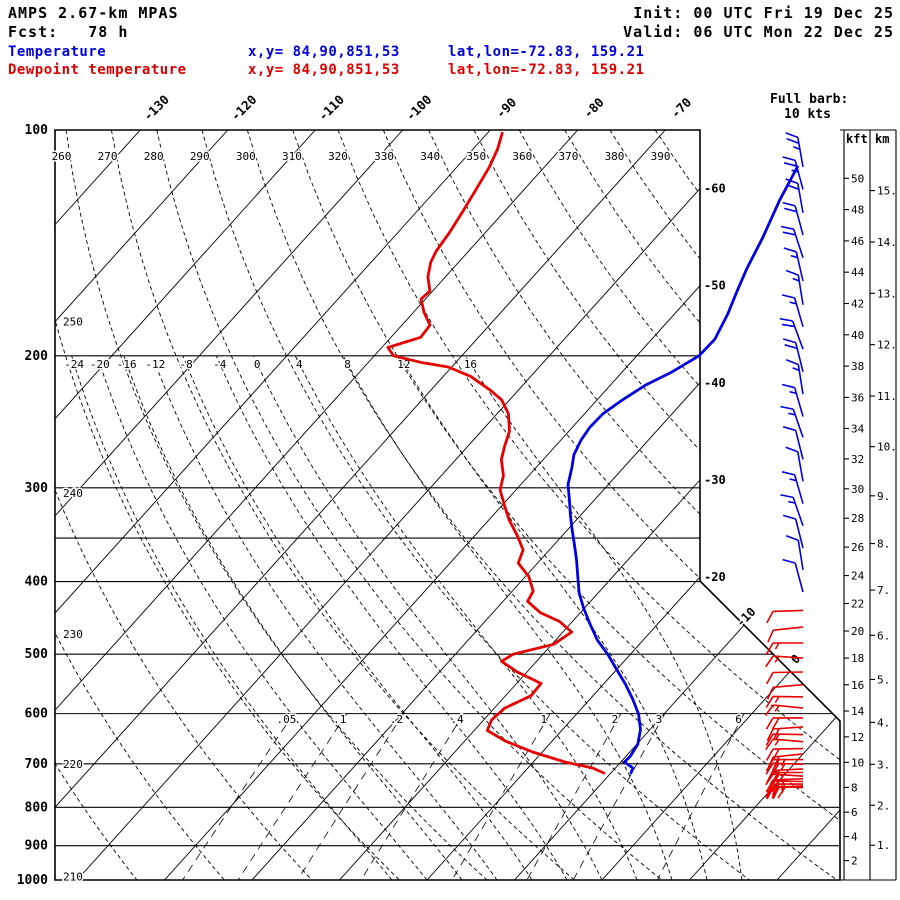 This screenshot has width=900, height=900. Describe the element at coordinates (73, 764) in the screenshot. I see `dry-adiabat-left-label: 220` at that location.